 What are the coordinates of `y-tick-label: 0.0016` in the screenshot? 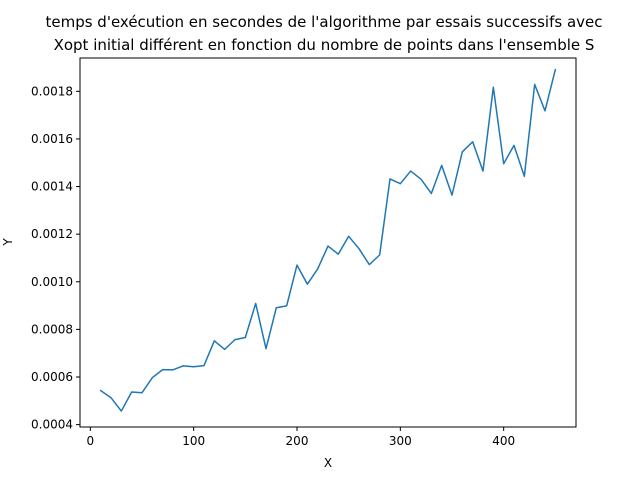 It's located at (52, 139).